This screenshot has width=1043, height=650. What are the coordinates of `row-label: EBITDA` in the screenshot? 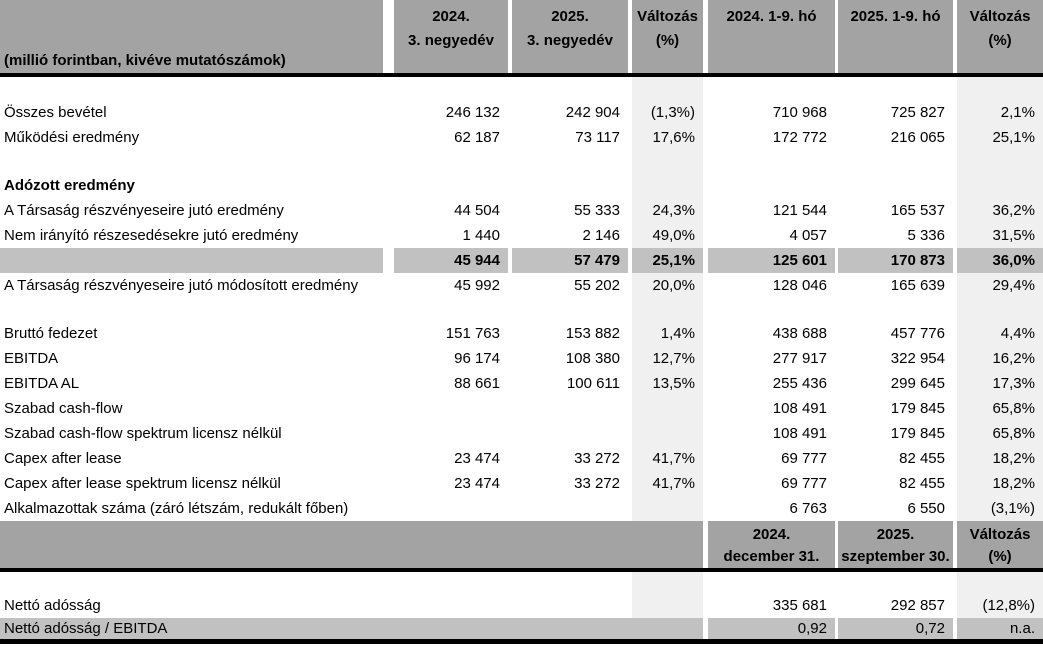 It's located at (31, 358).